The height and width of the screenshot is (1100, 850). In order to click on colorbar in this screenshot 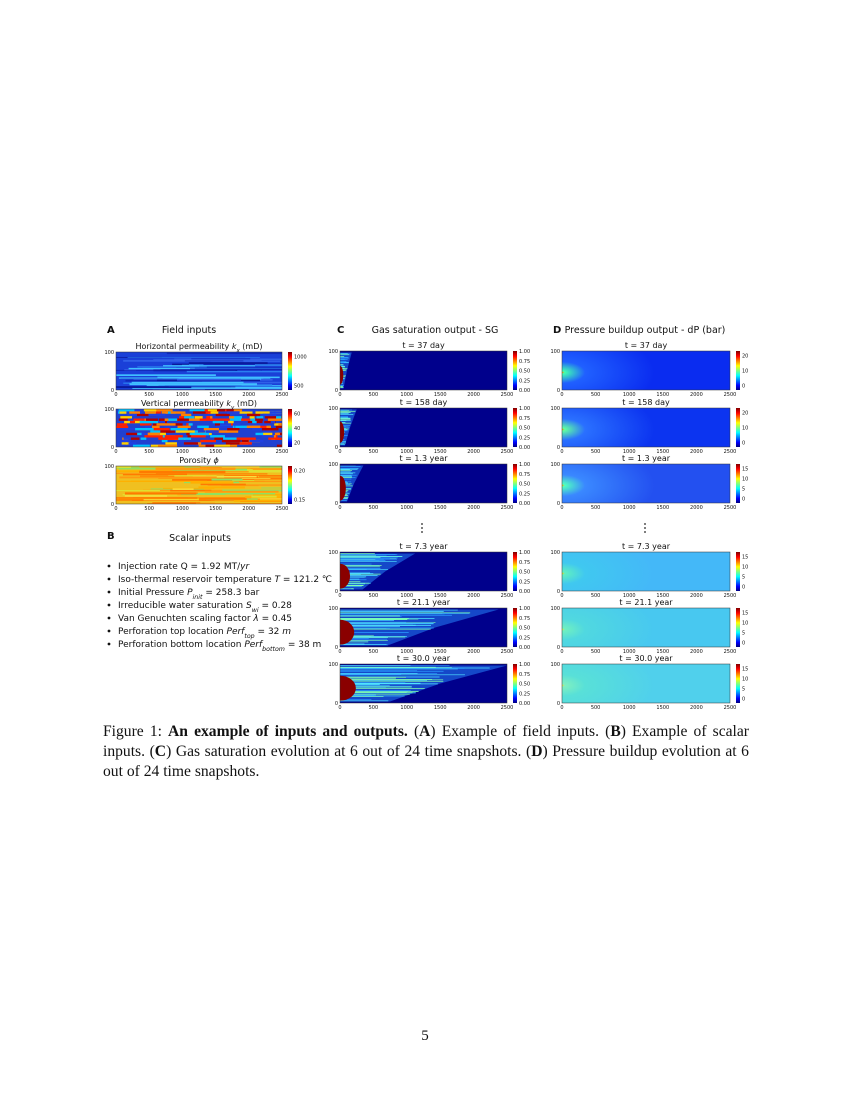, I will do `click(515, 370)`.